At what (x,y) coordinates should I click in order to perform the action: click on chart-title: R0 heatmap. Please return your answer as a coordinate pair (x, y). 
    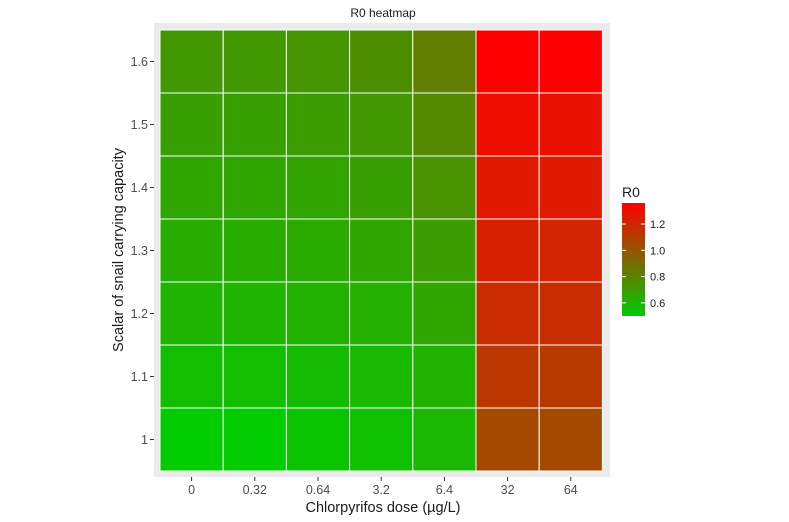
    Looking at the image, I should click on (383, 13).